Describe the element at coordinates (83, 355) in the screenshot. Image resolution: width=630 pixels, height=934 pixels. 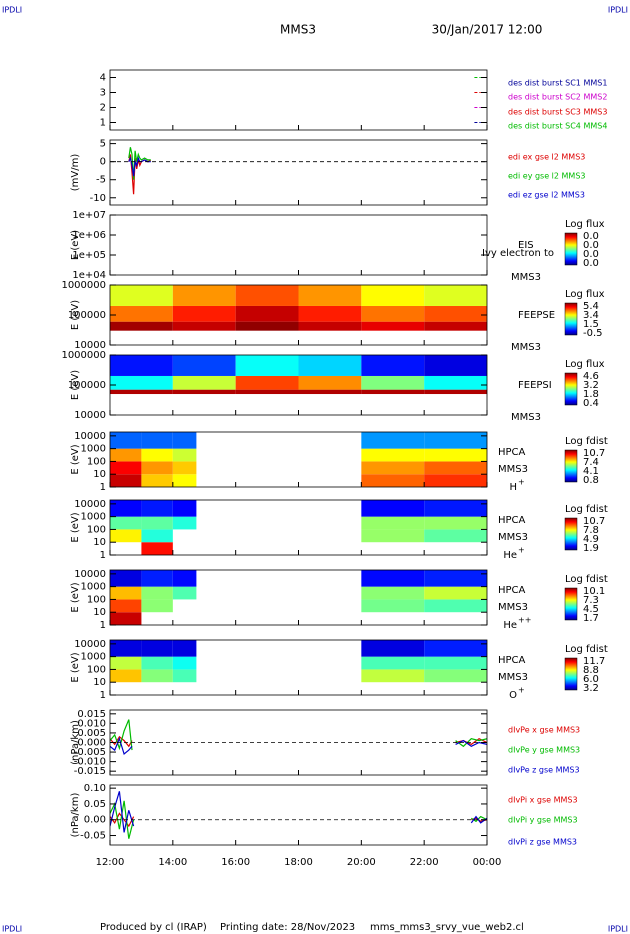
I see `y-tick-label: 1000000` at that location.